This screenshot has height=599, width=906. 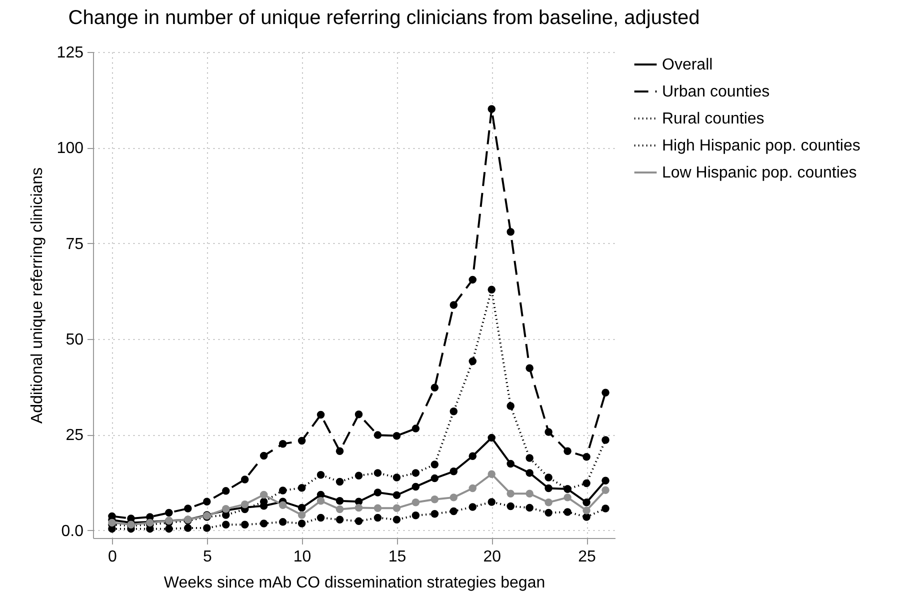 What do you see at coordinates (384, 18) in the screenshot?
I see `chart-title: Change in number of unique referring clinicians from baseline, adjusted` at bounding box center [384, 18].